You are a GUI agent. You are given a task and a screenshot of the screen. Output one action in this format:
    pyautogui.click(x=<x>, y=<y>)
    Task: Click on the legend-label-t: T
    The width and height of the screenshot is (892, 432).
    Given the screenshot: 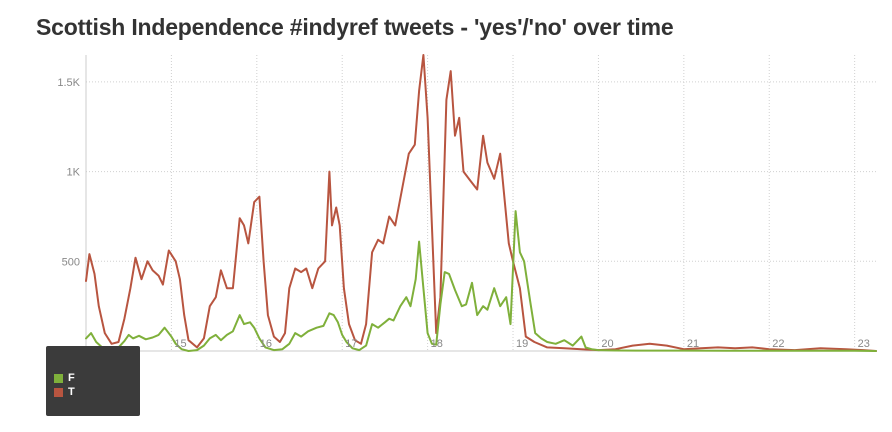 What is the action you would take?
    pyautogui.click(x=71, y=392)
    